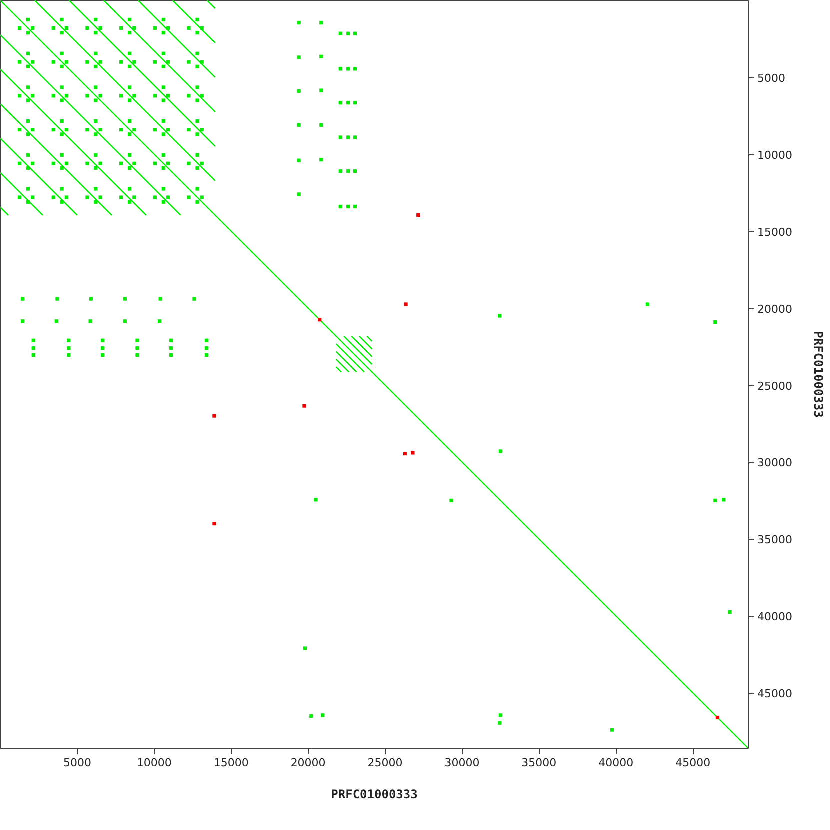  Describe the element at coordinates (693, 763) in the screenshot. I see `x-tick-label: 45000` at that location.